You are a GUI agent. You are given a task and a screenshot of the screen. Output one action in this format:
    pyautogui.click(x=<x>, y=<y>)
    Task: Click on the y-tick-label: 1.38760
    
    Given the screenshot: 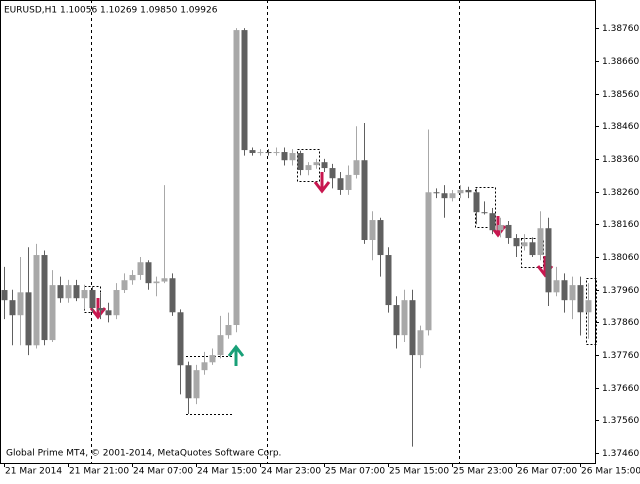 What is the action you would take?
    pyautogui.click(x=620, y=29)
    